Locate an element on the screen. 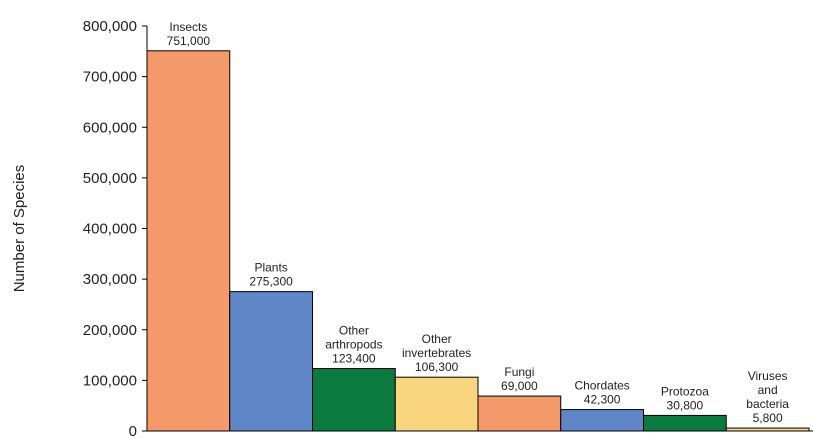  bar-value-label: 106,300 is located at coordinates (437, 367).